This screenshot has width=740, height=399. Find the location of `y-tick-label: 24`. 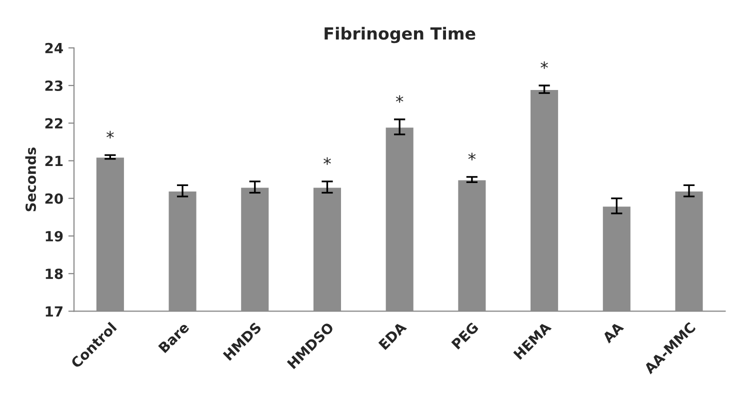

y-tick-label: 24 is located at coordinates (54, 48).